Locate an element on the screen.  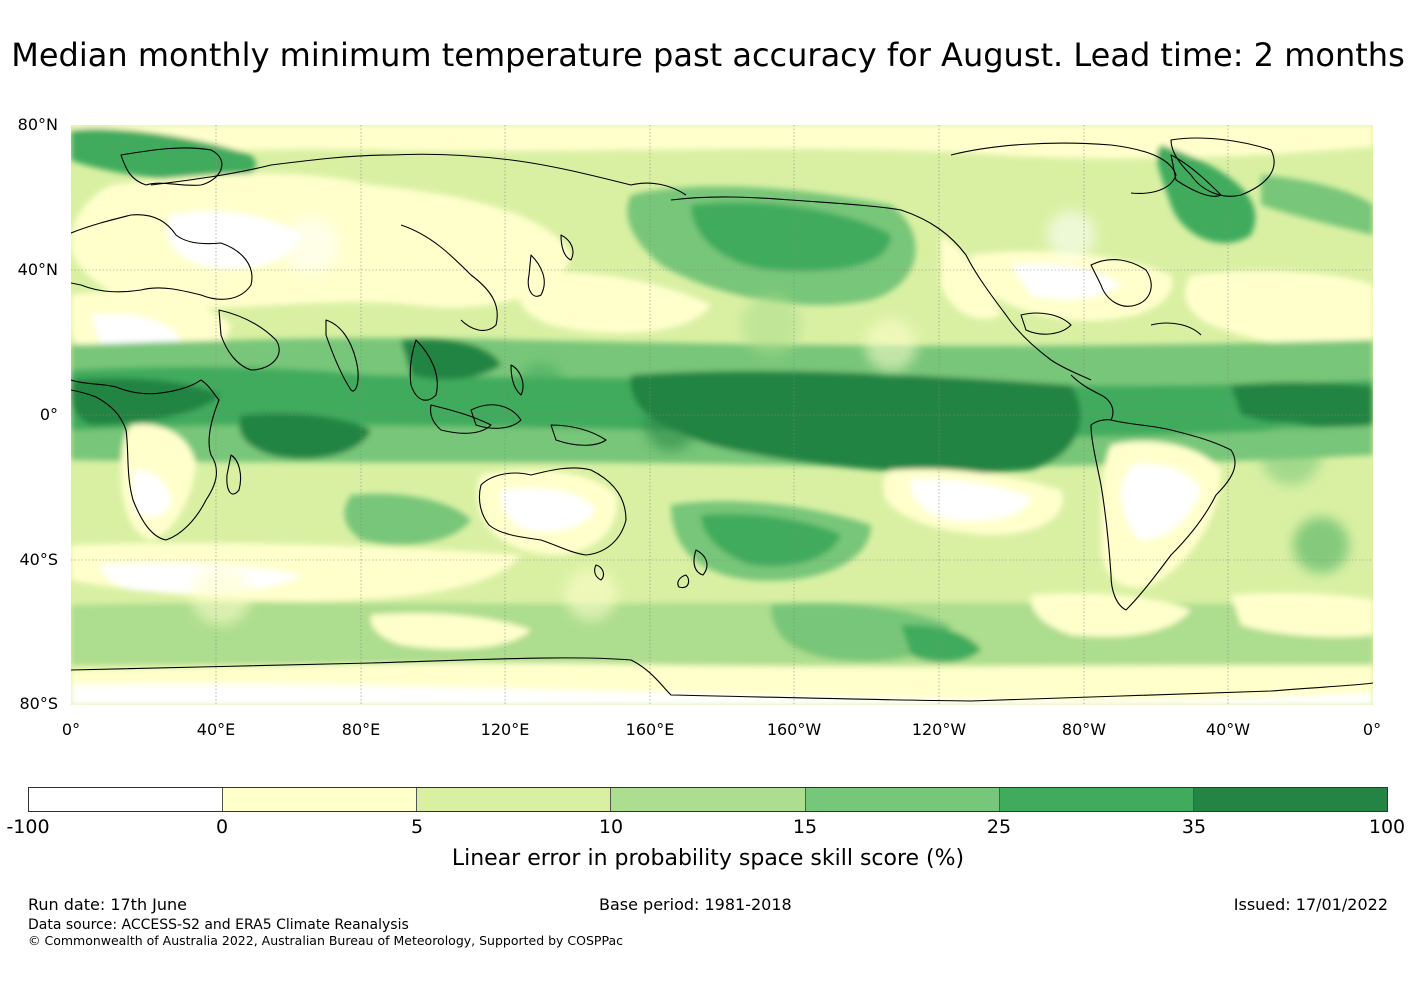
colorbar is located at coordinates (708, 799).